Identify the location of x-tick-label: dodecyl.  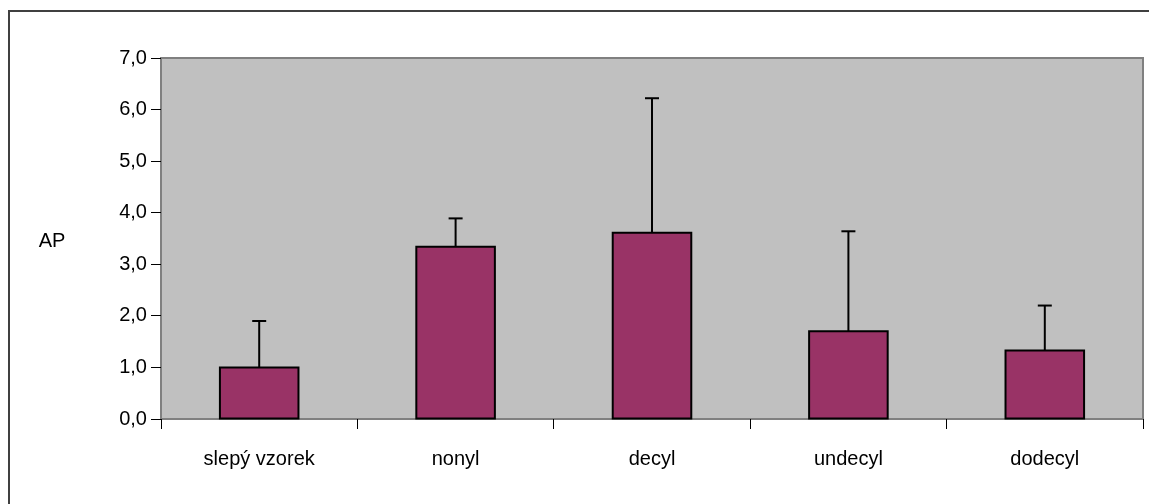
(1045, 457).